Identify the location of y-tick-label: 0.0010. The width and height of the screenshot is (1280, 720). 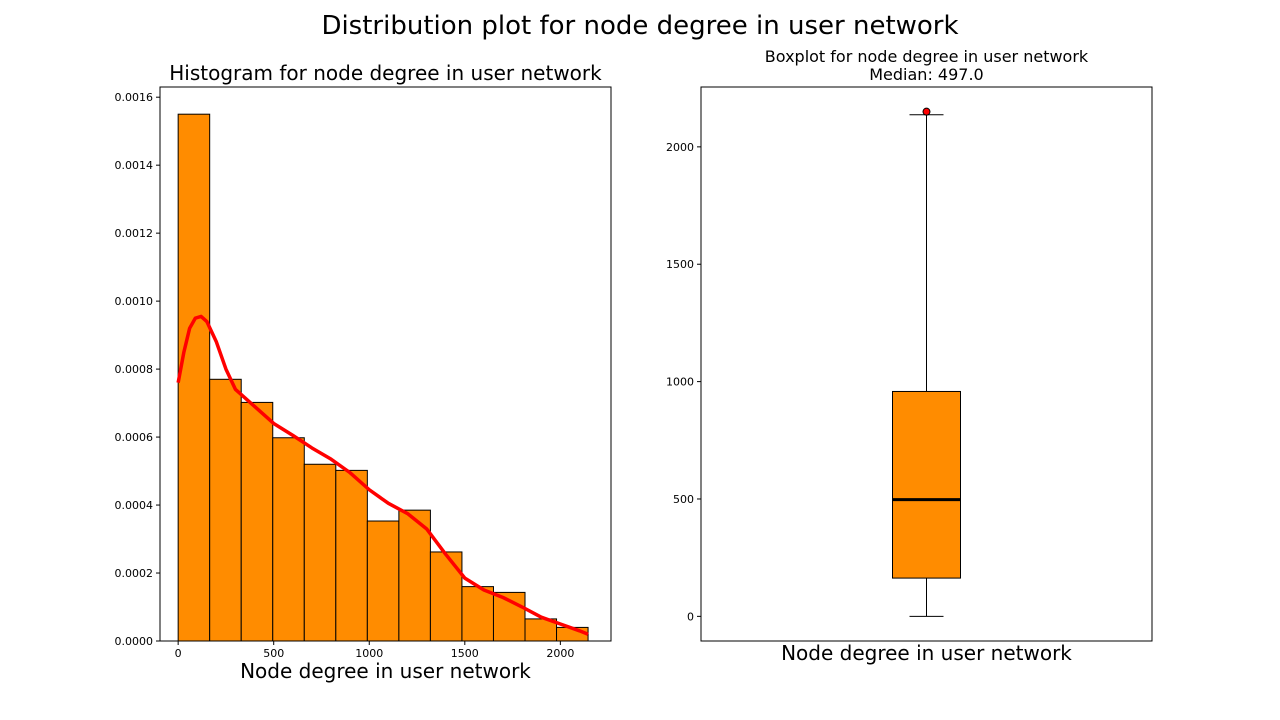
(134, 301).